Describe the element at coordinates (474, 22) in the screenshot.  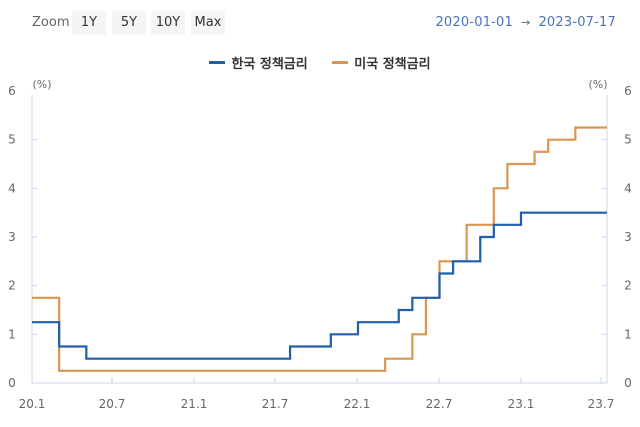
I see `range-from-input: 2020-01-01` at that location.